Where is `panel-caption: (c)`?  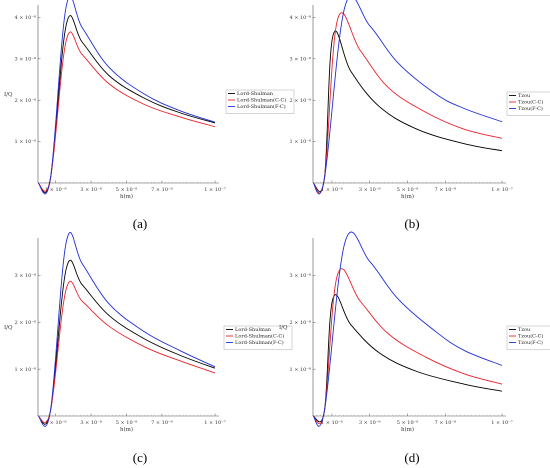 panel-caption: (c) is located at coordinates (140, 457).